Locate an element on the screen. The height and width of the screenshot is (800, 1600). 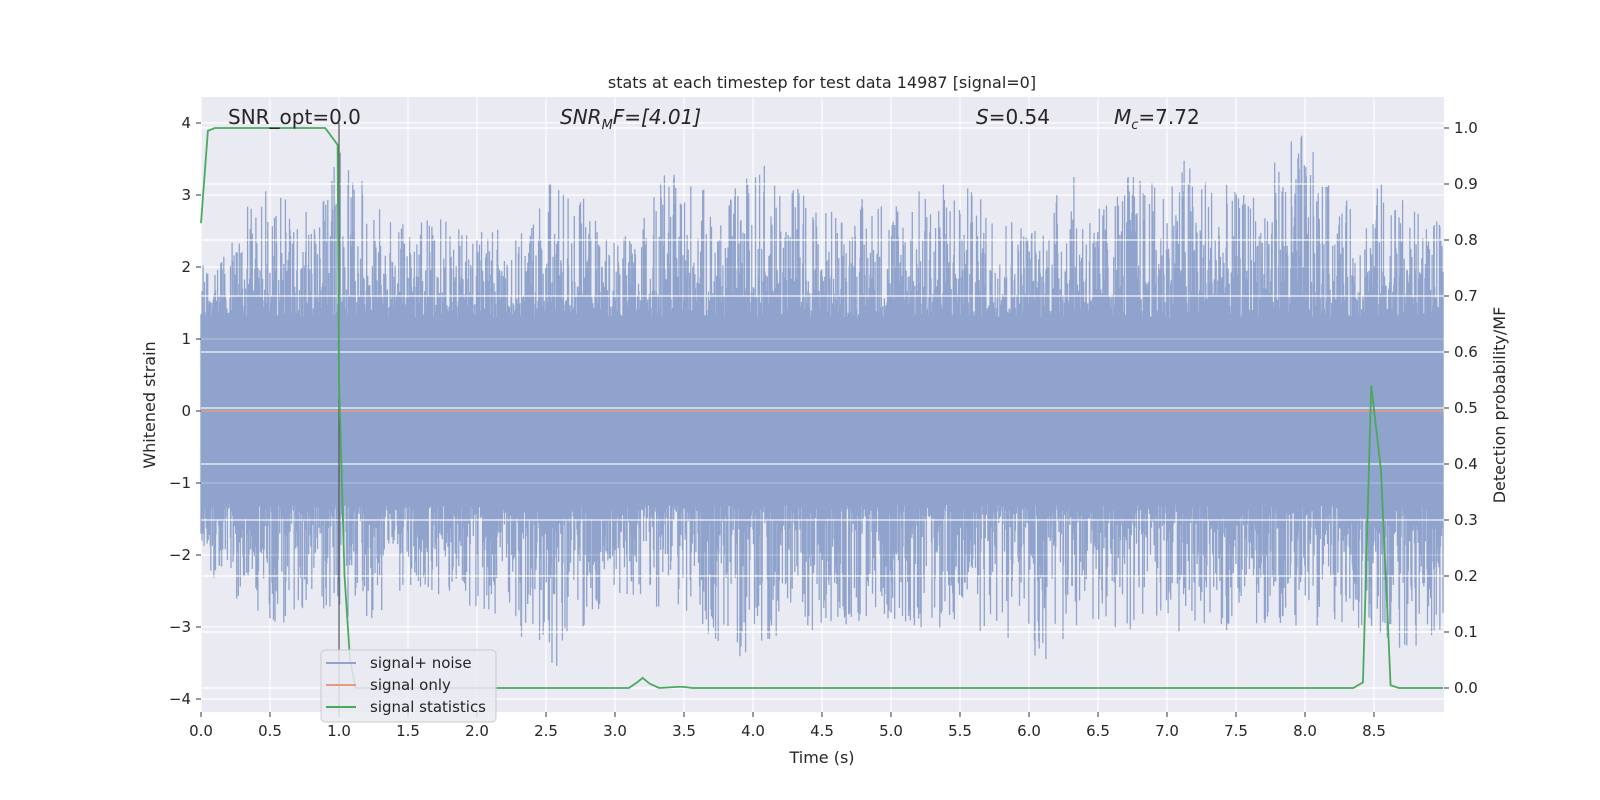
y-axis-label-right: Detection probability/MF is located at coordinates (1499, 405).